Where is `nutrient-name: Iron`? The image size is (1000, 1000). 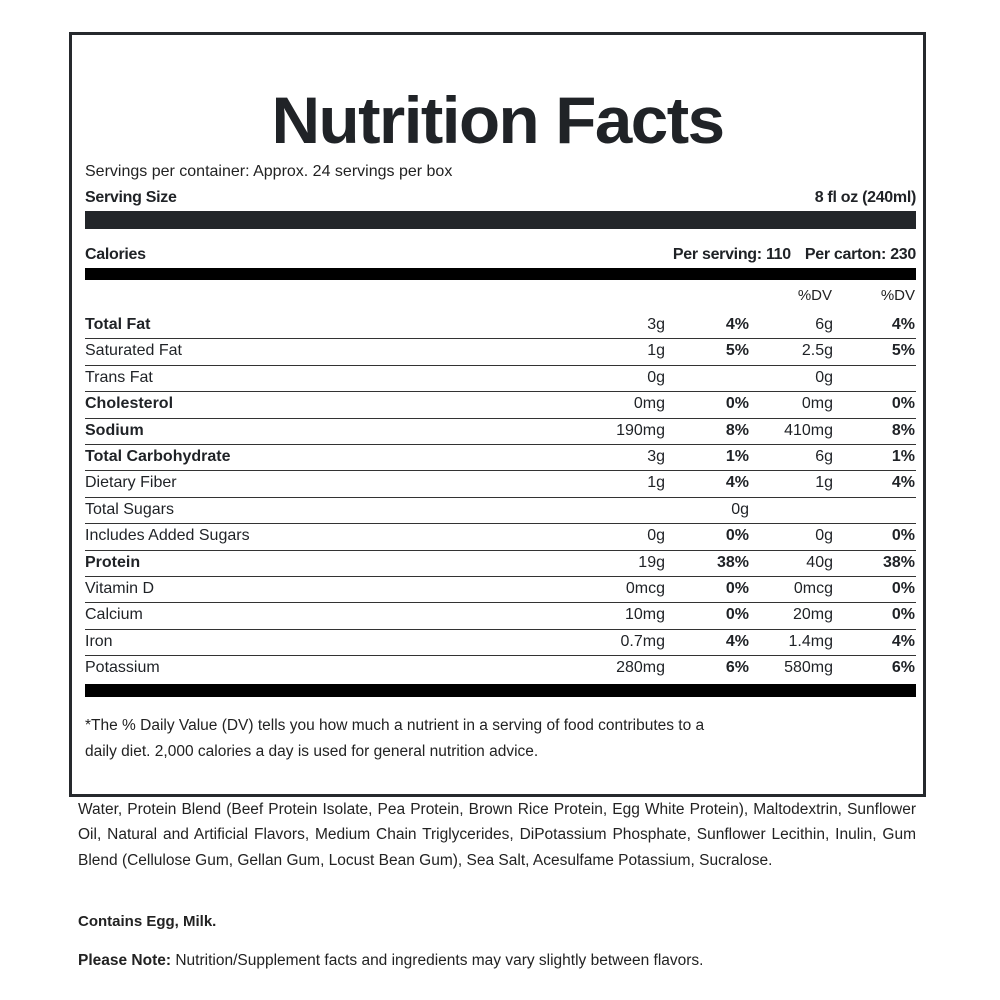 nutrient-name: Iron is located at coordinates (99, 641).